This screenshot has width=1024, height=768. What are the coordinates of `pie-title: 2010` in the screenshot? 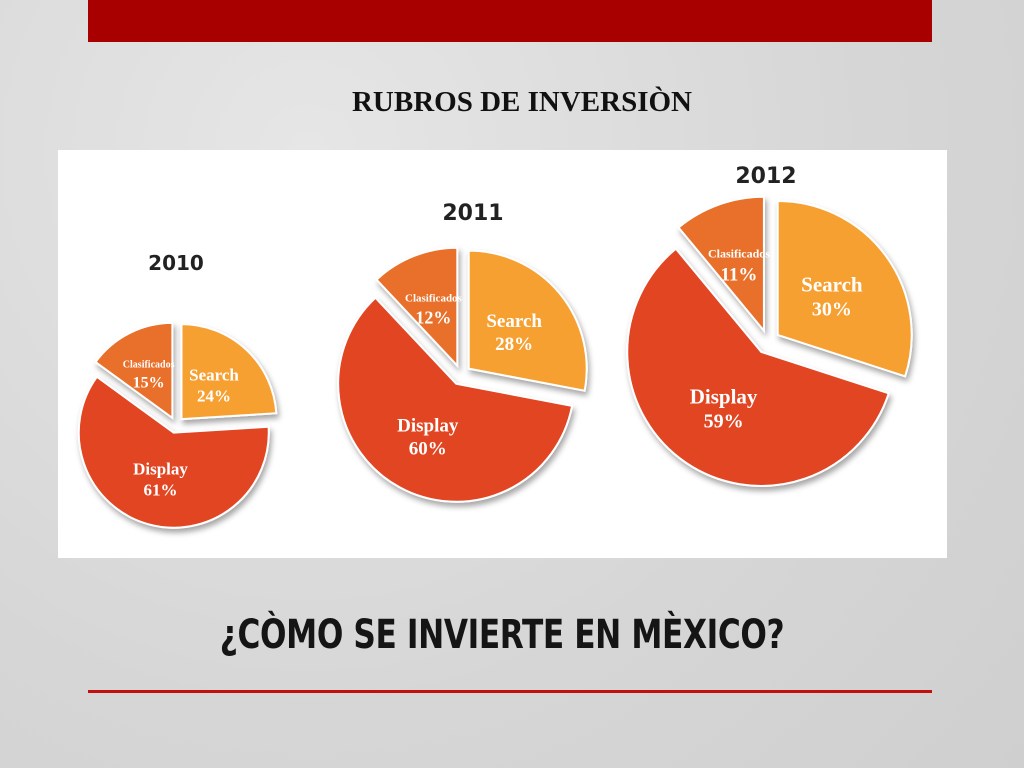 It's located at (176, 263).